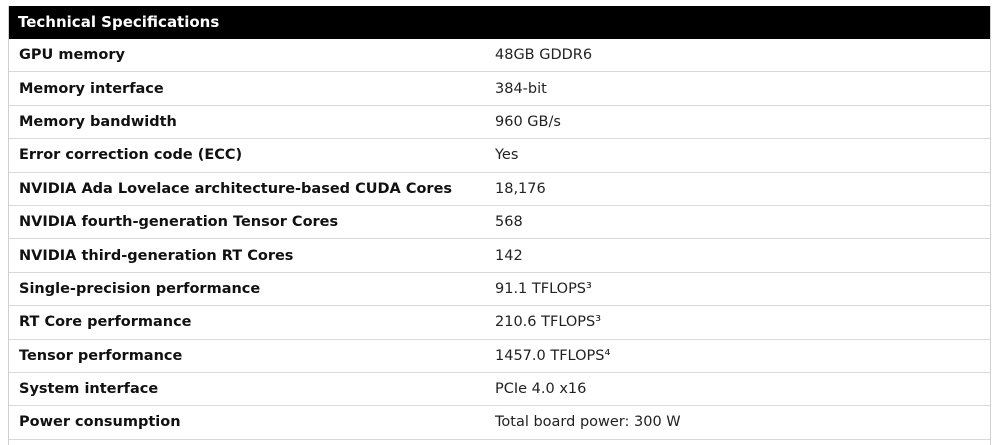 The image size is (1000, 445). I want to click on spec-value: 91.1 TFLOPS³, so click(543, 288).